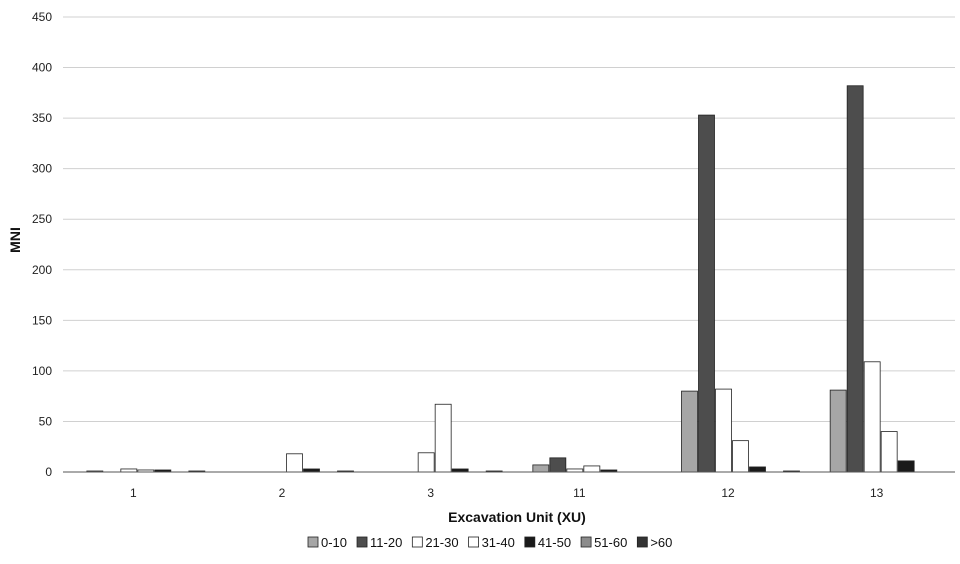 This screenshot has width=960, height=564. What do you see at coordinates (42, 68) in the screenshot?
I see `y-tick-label: 400` at bounding box center [42, 68].